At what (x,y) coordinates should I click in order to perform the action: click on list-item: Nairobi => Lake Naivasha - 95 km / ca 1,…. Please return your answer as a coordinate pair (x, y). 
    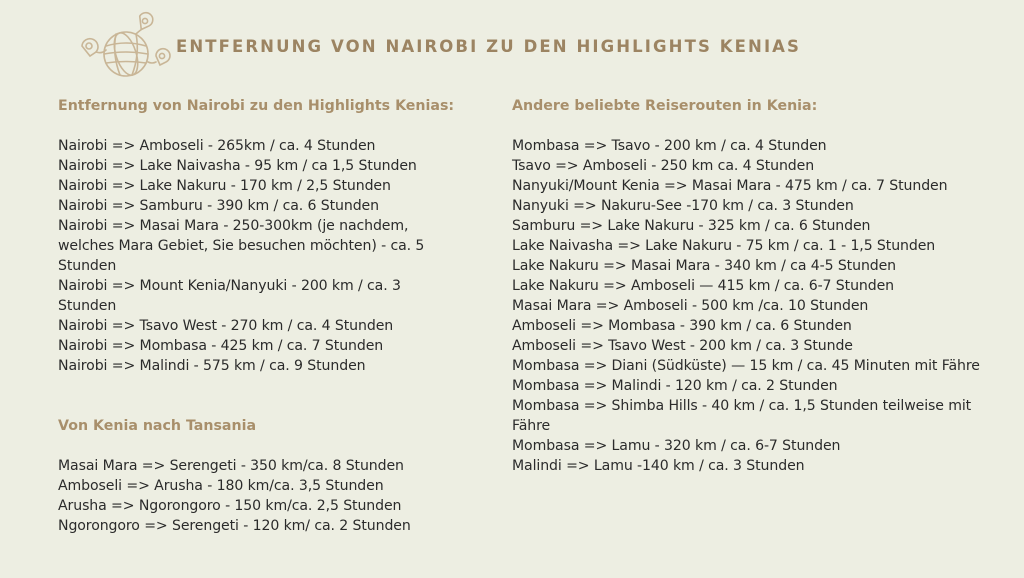
    Looking at the image, I should click on (237, 166).